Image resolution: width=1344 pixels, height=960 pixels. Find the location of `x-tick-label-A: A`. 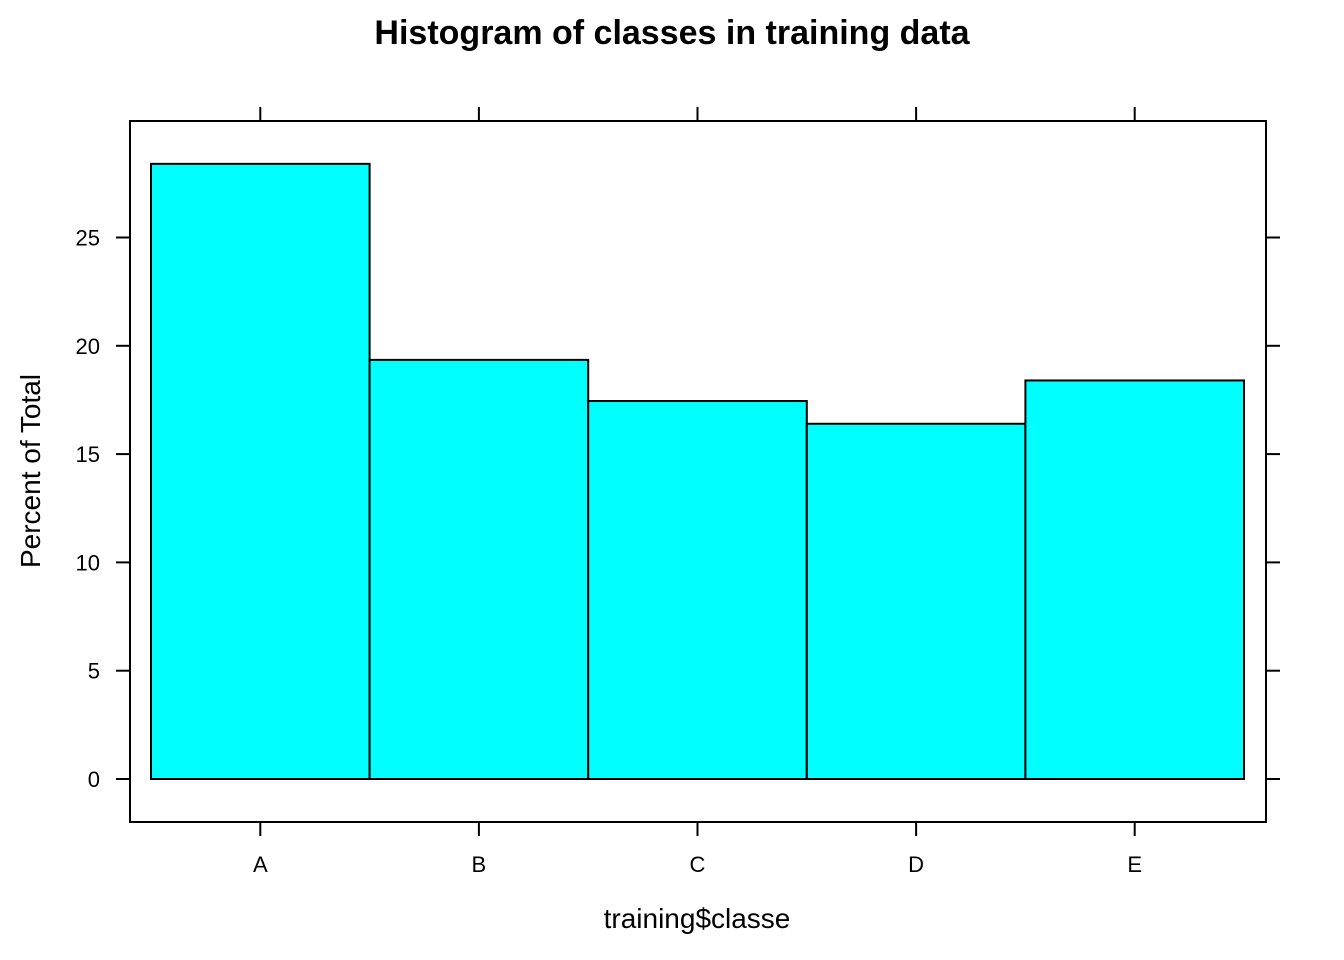

x-tick-label-A: A is located at coordinates (260, 864).